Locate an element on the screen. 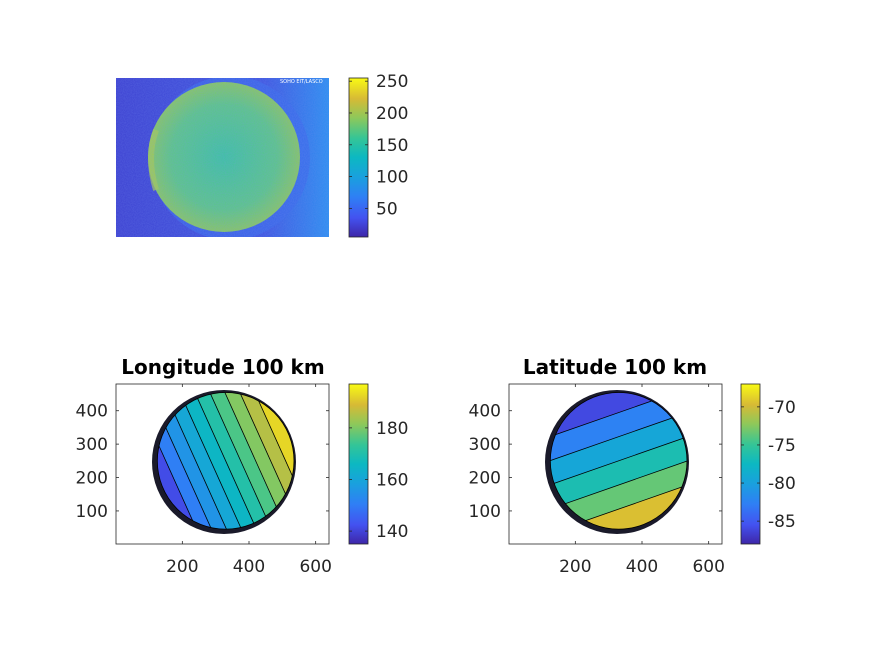 Image resolution: width=891 pixels, height=645 pixels. colorbar-2-tick-label: 160 is located at coordinates (392, 480).